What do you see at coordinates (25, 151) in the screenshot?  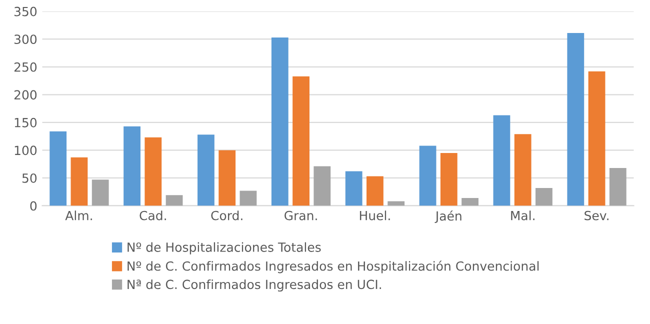 I see `y-tick-label: 100` at bounding box center [25, 151].